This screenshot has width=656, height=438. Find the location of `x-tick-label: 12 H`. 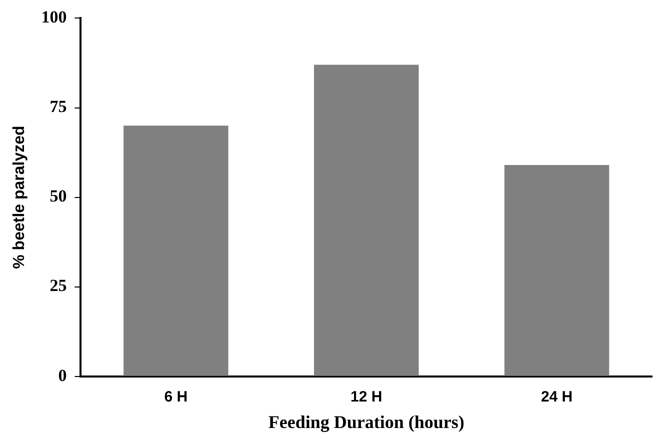

x-tick-label: 12 H is located at coordinates (366, 397).